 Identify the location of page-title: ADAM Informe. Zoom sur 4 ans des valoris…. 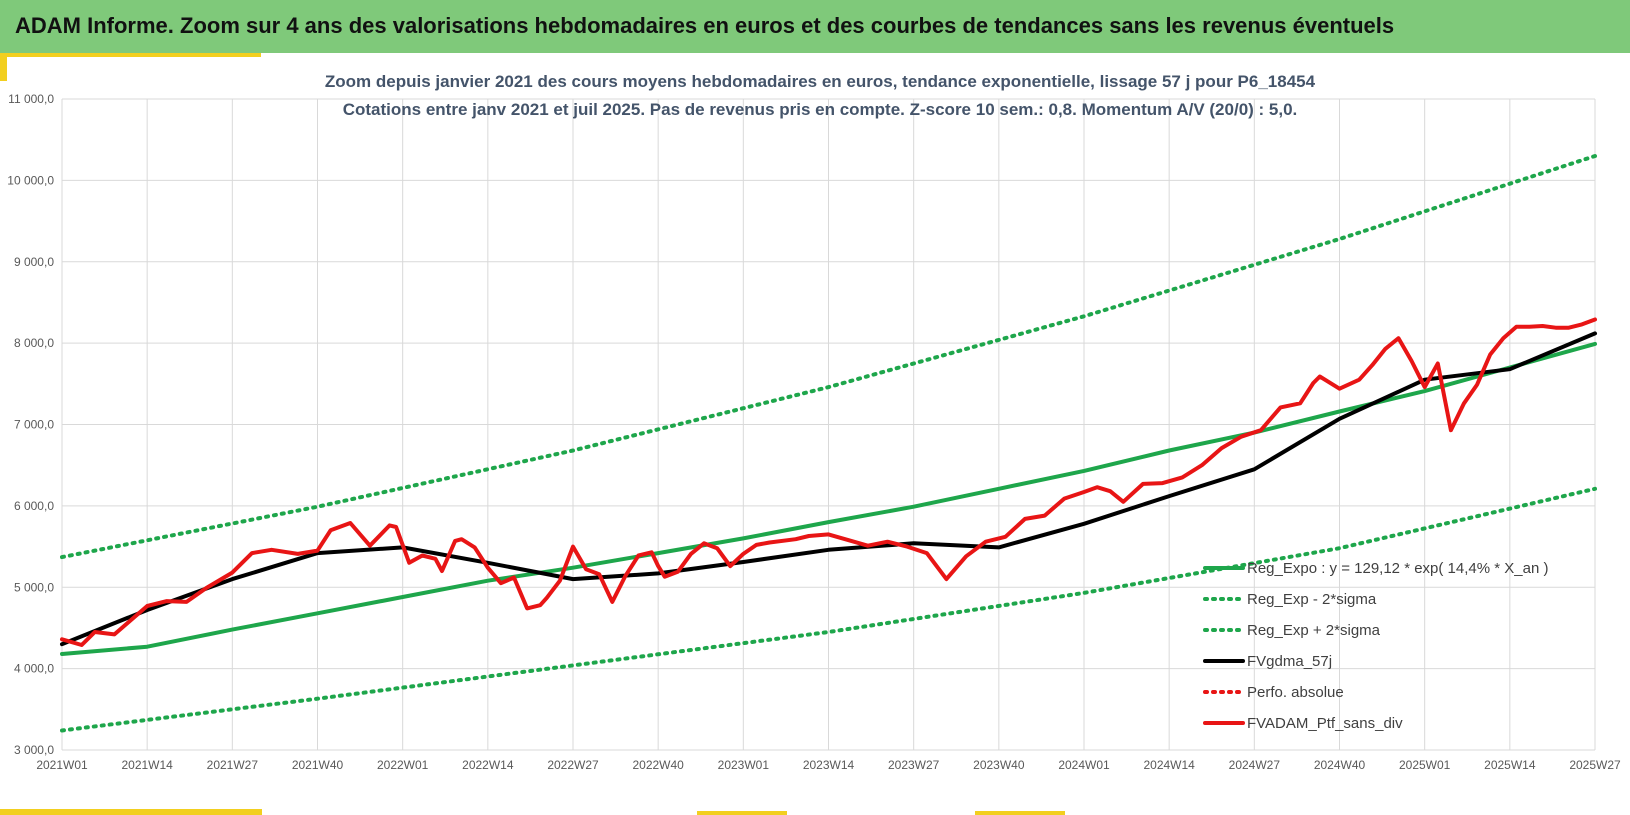
(705, 25).